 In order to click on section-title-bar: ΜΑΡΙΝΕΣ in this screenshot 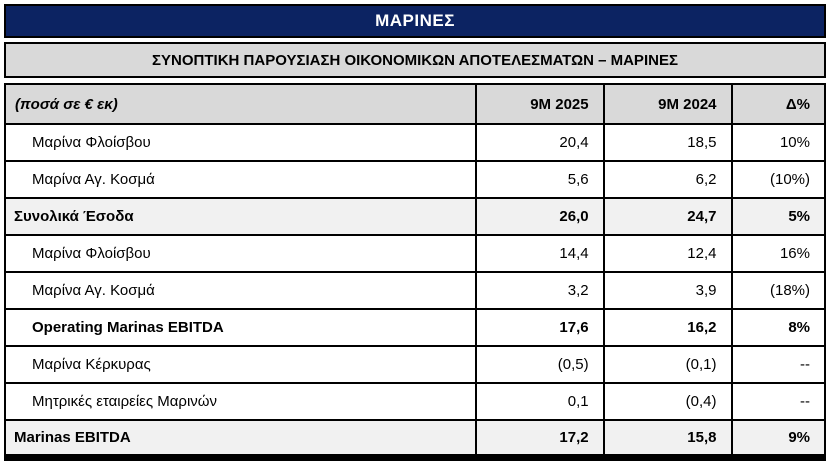, I will do `click(415, 21)`.